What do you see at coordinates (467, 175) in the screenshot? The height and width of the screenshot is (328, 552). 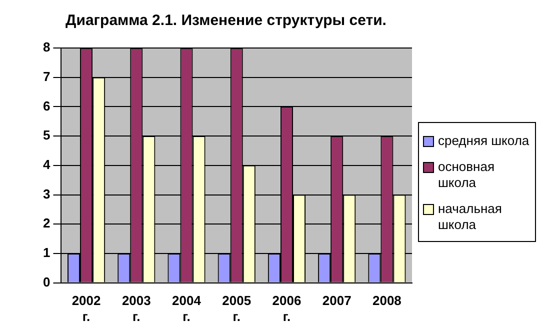 I see `legend-label: основная школа` at bounding box center [467, 175].